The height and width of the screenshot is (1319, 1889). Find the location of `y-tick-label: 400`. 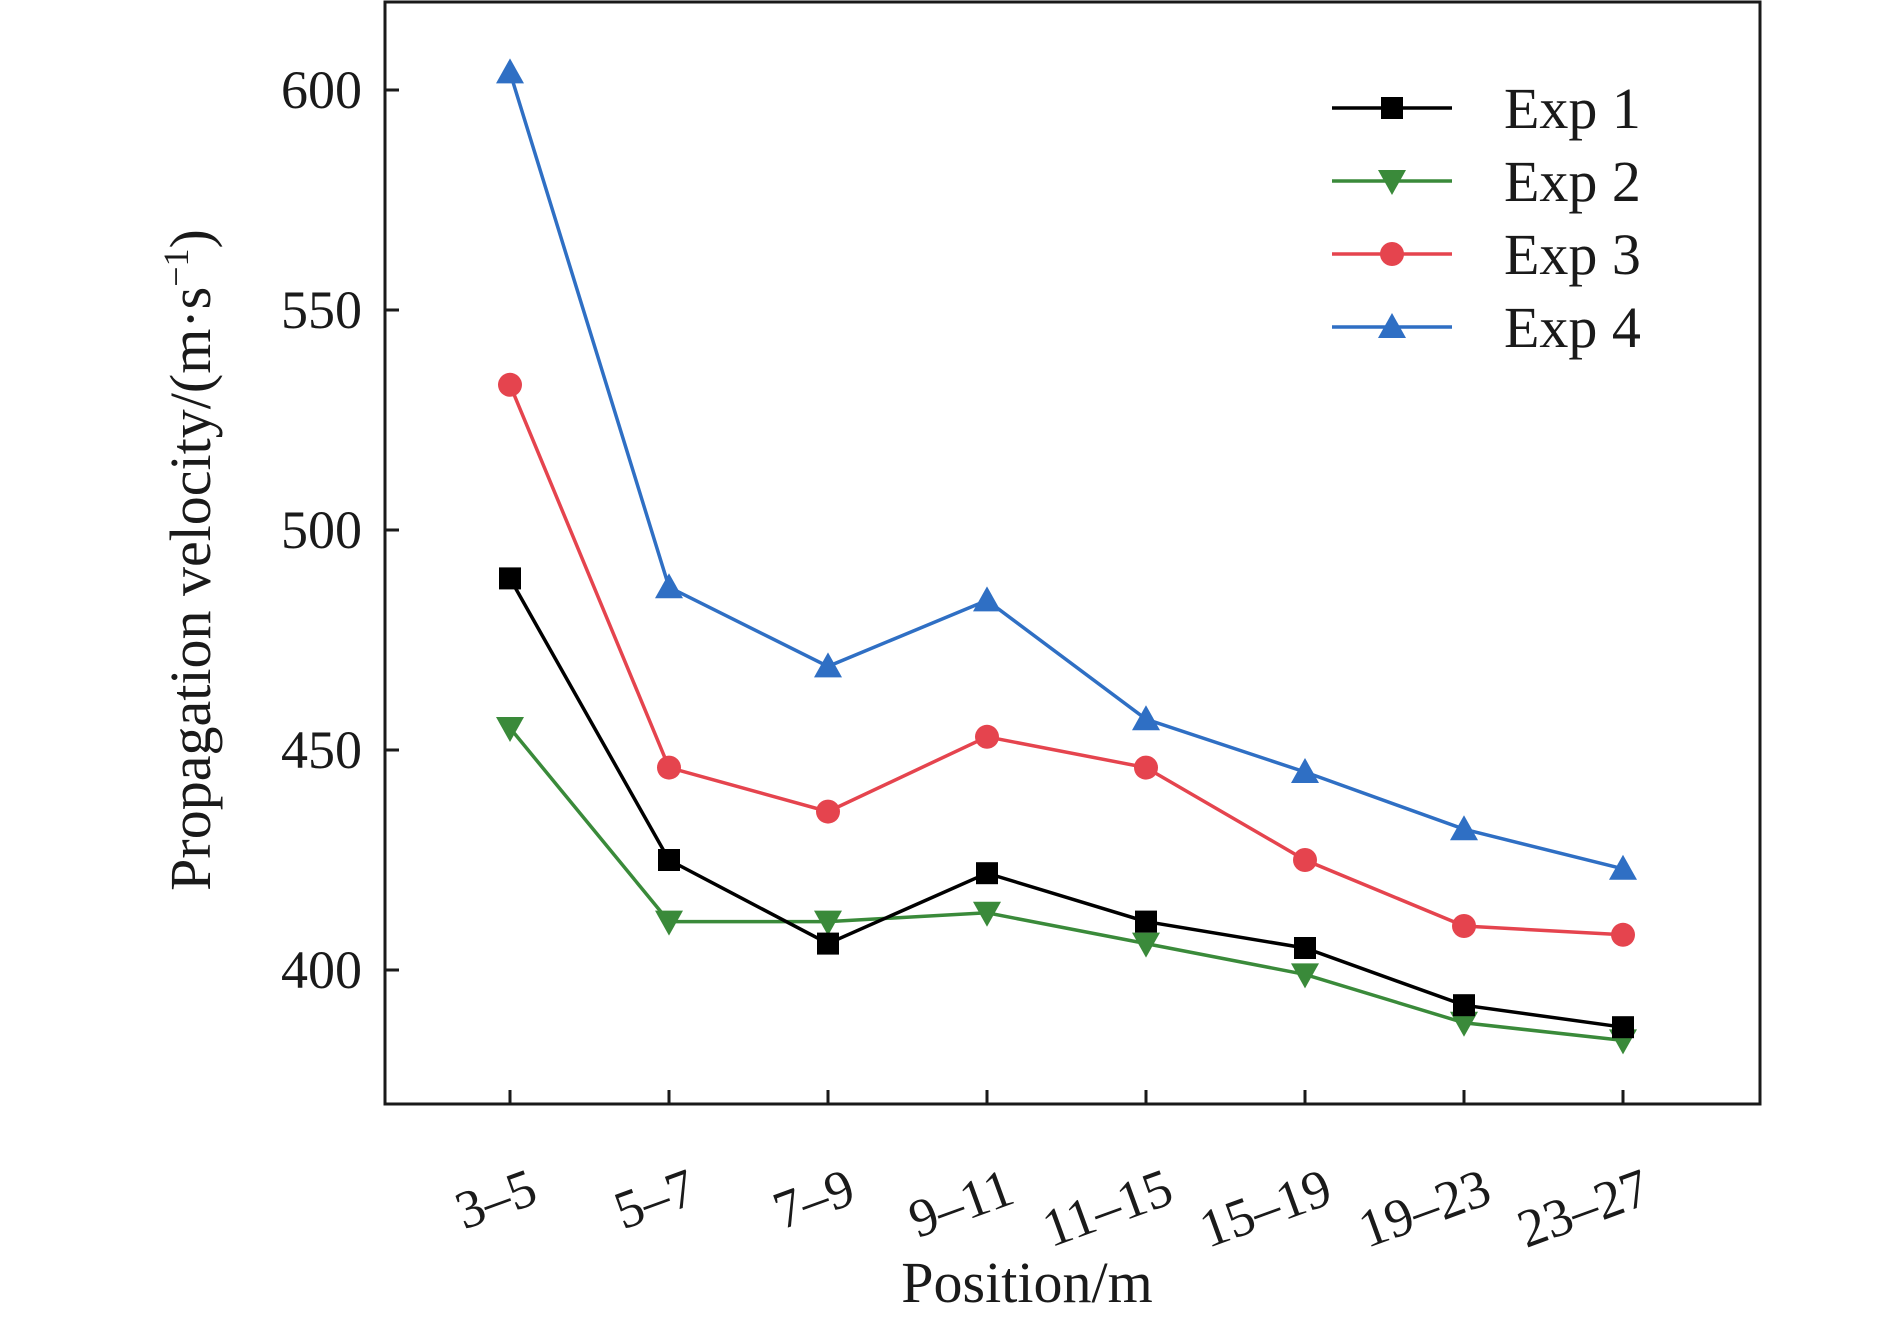

y-tick-label: 400 is located at coordinates (321, 970).